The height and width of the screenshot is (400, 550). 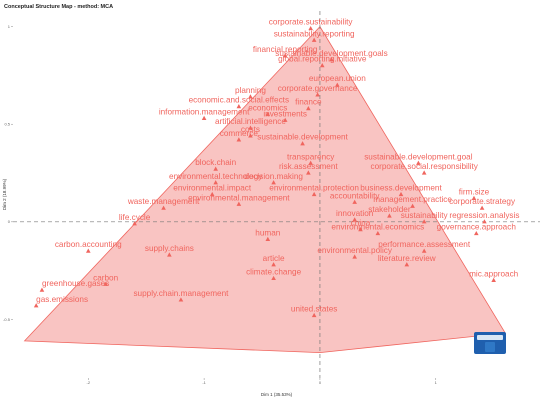 I want to click on data-point-label: stakeholder, so click(x=389, y=209).